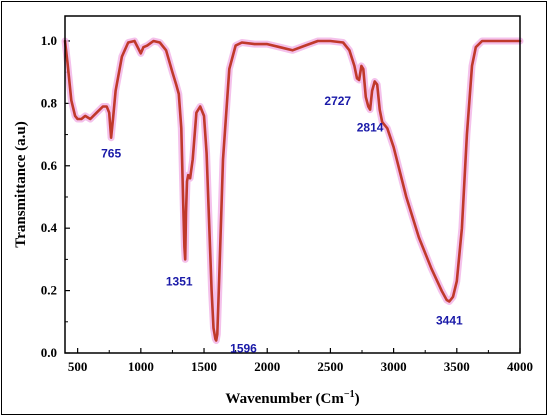 The width and height of the screenshot is (550, 418). What do you see at coordinates (141, 366) in the screenshot?
I see `x-tick-label: 1000` at bounding box center [141, 366].